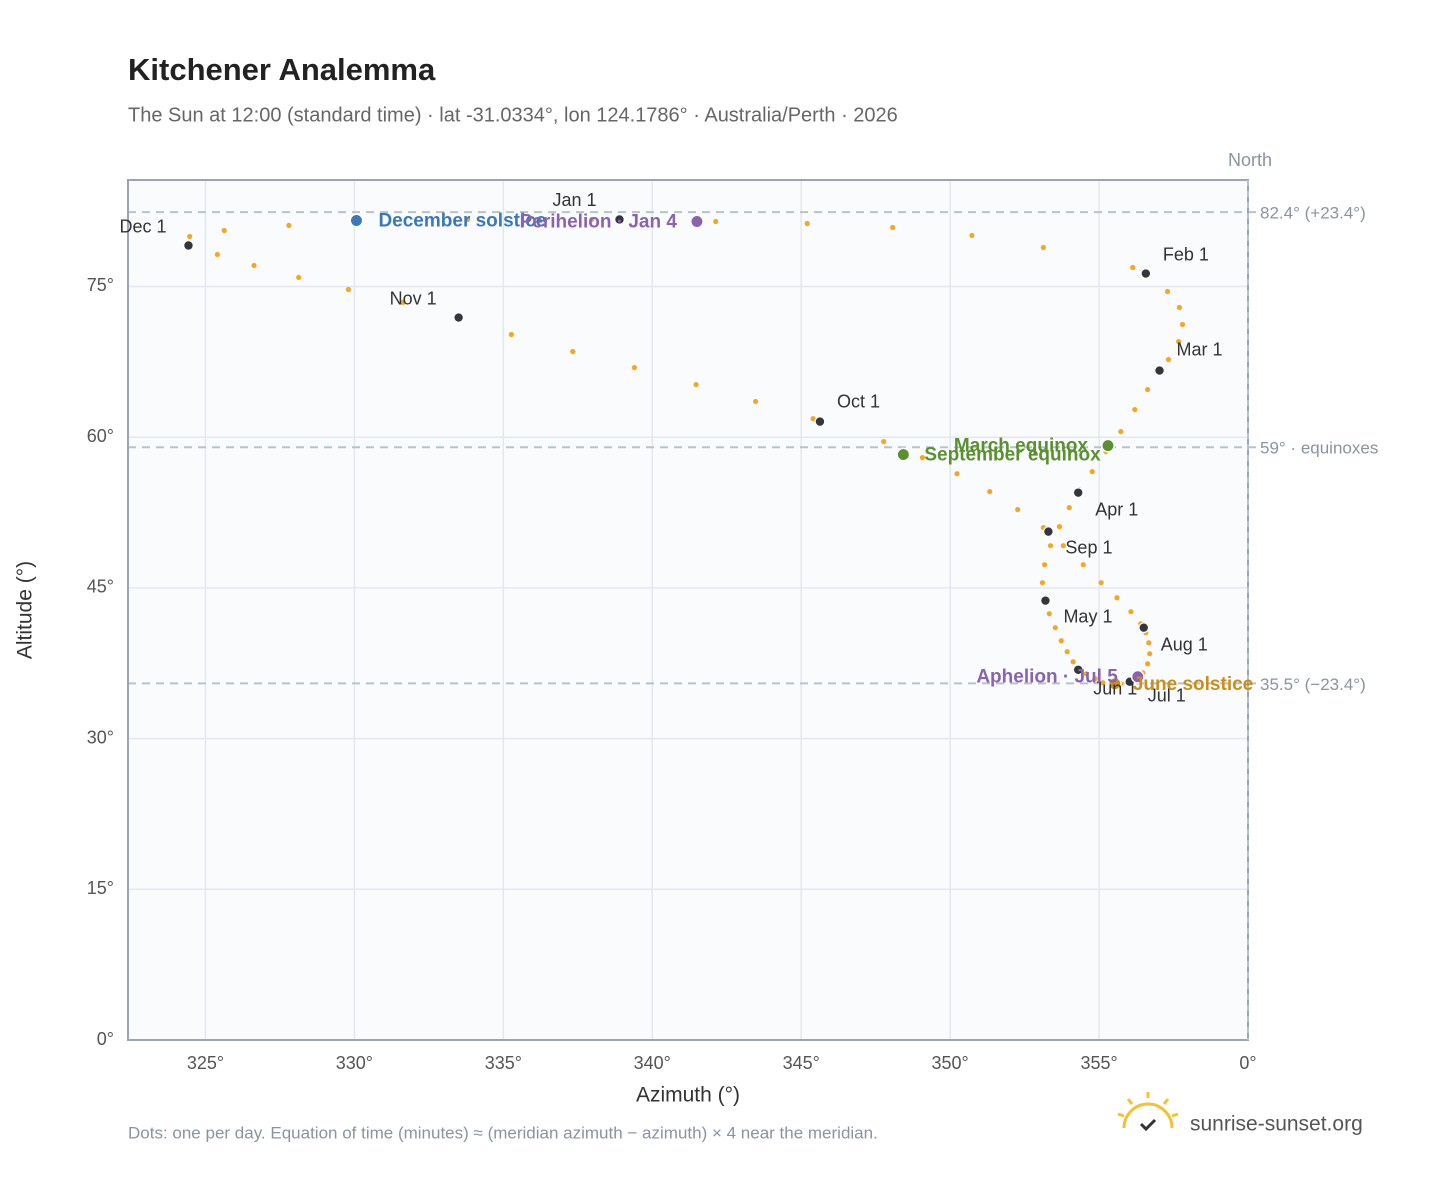 The width and height of the screenshot is (1448, 1188). Describe the element at coordinates (1184, 644) in the screenshot. I see `month-label: Aug 1` at that location.